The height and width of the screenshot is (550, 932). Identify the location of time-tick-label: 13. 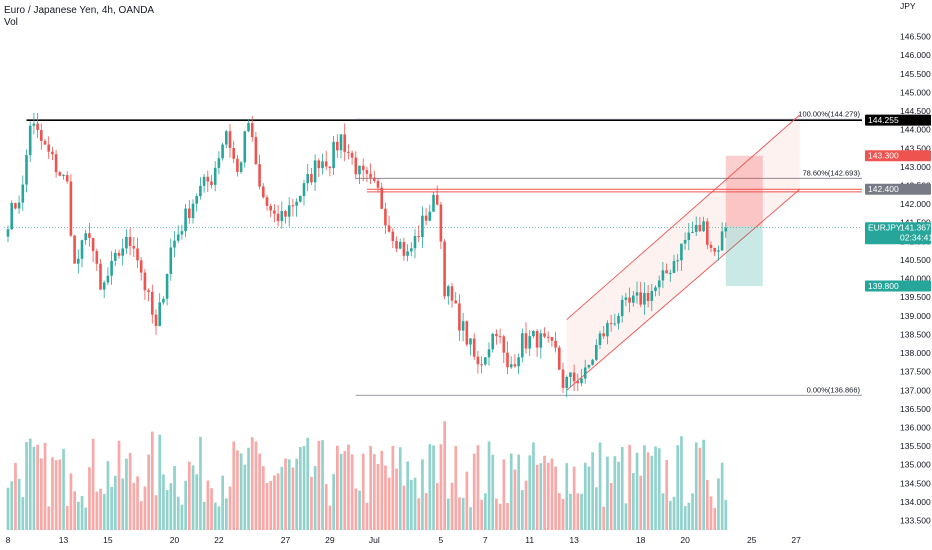
(574, 540).